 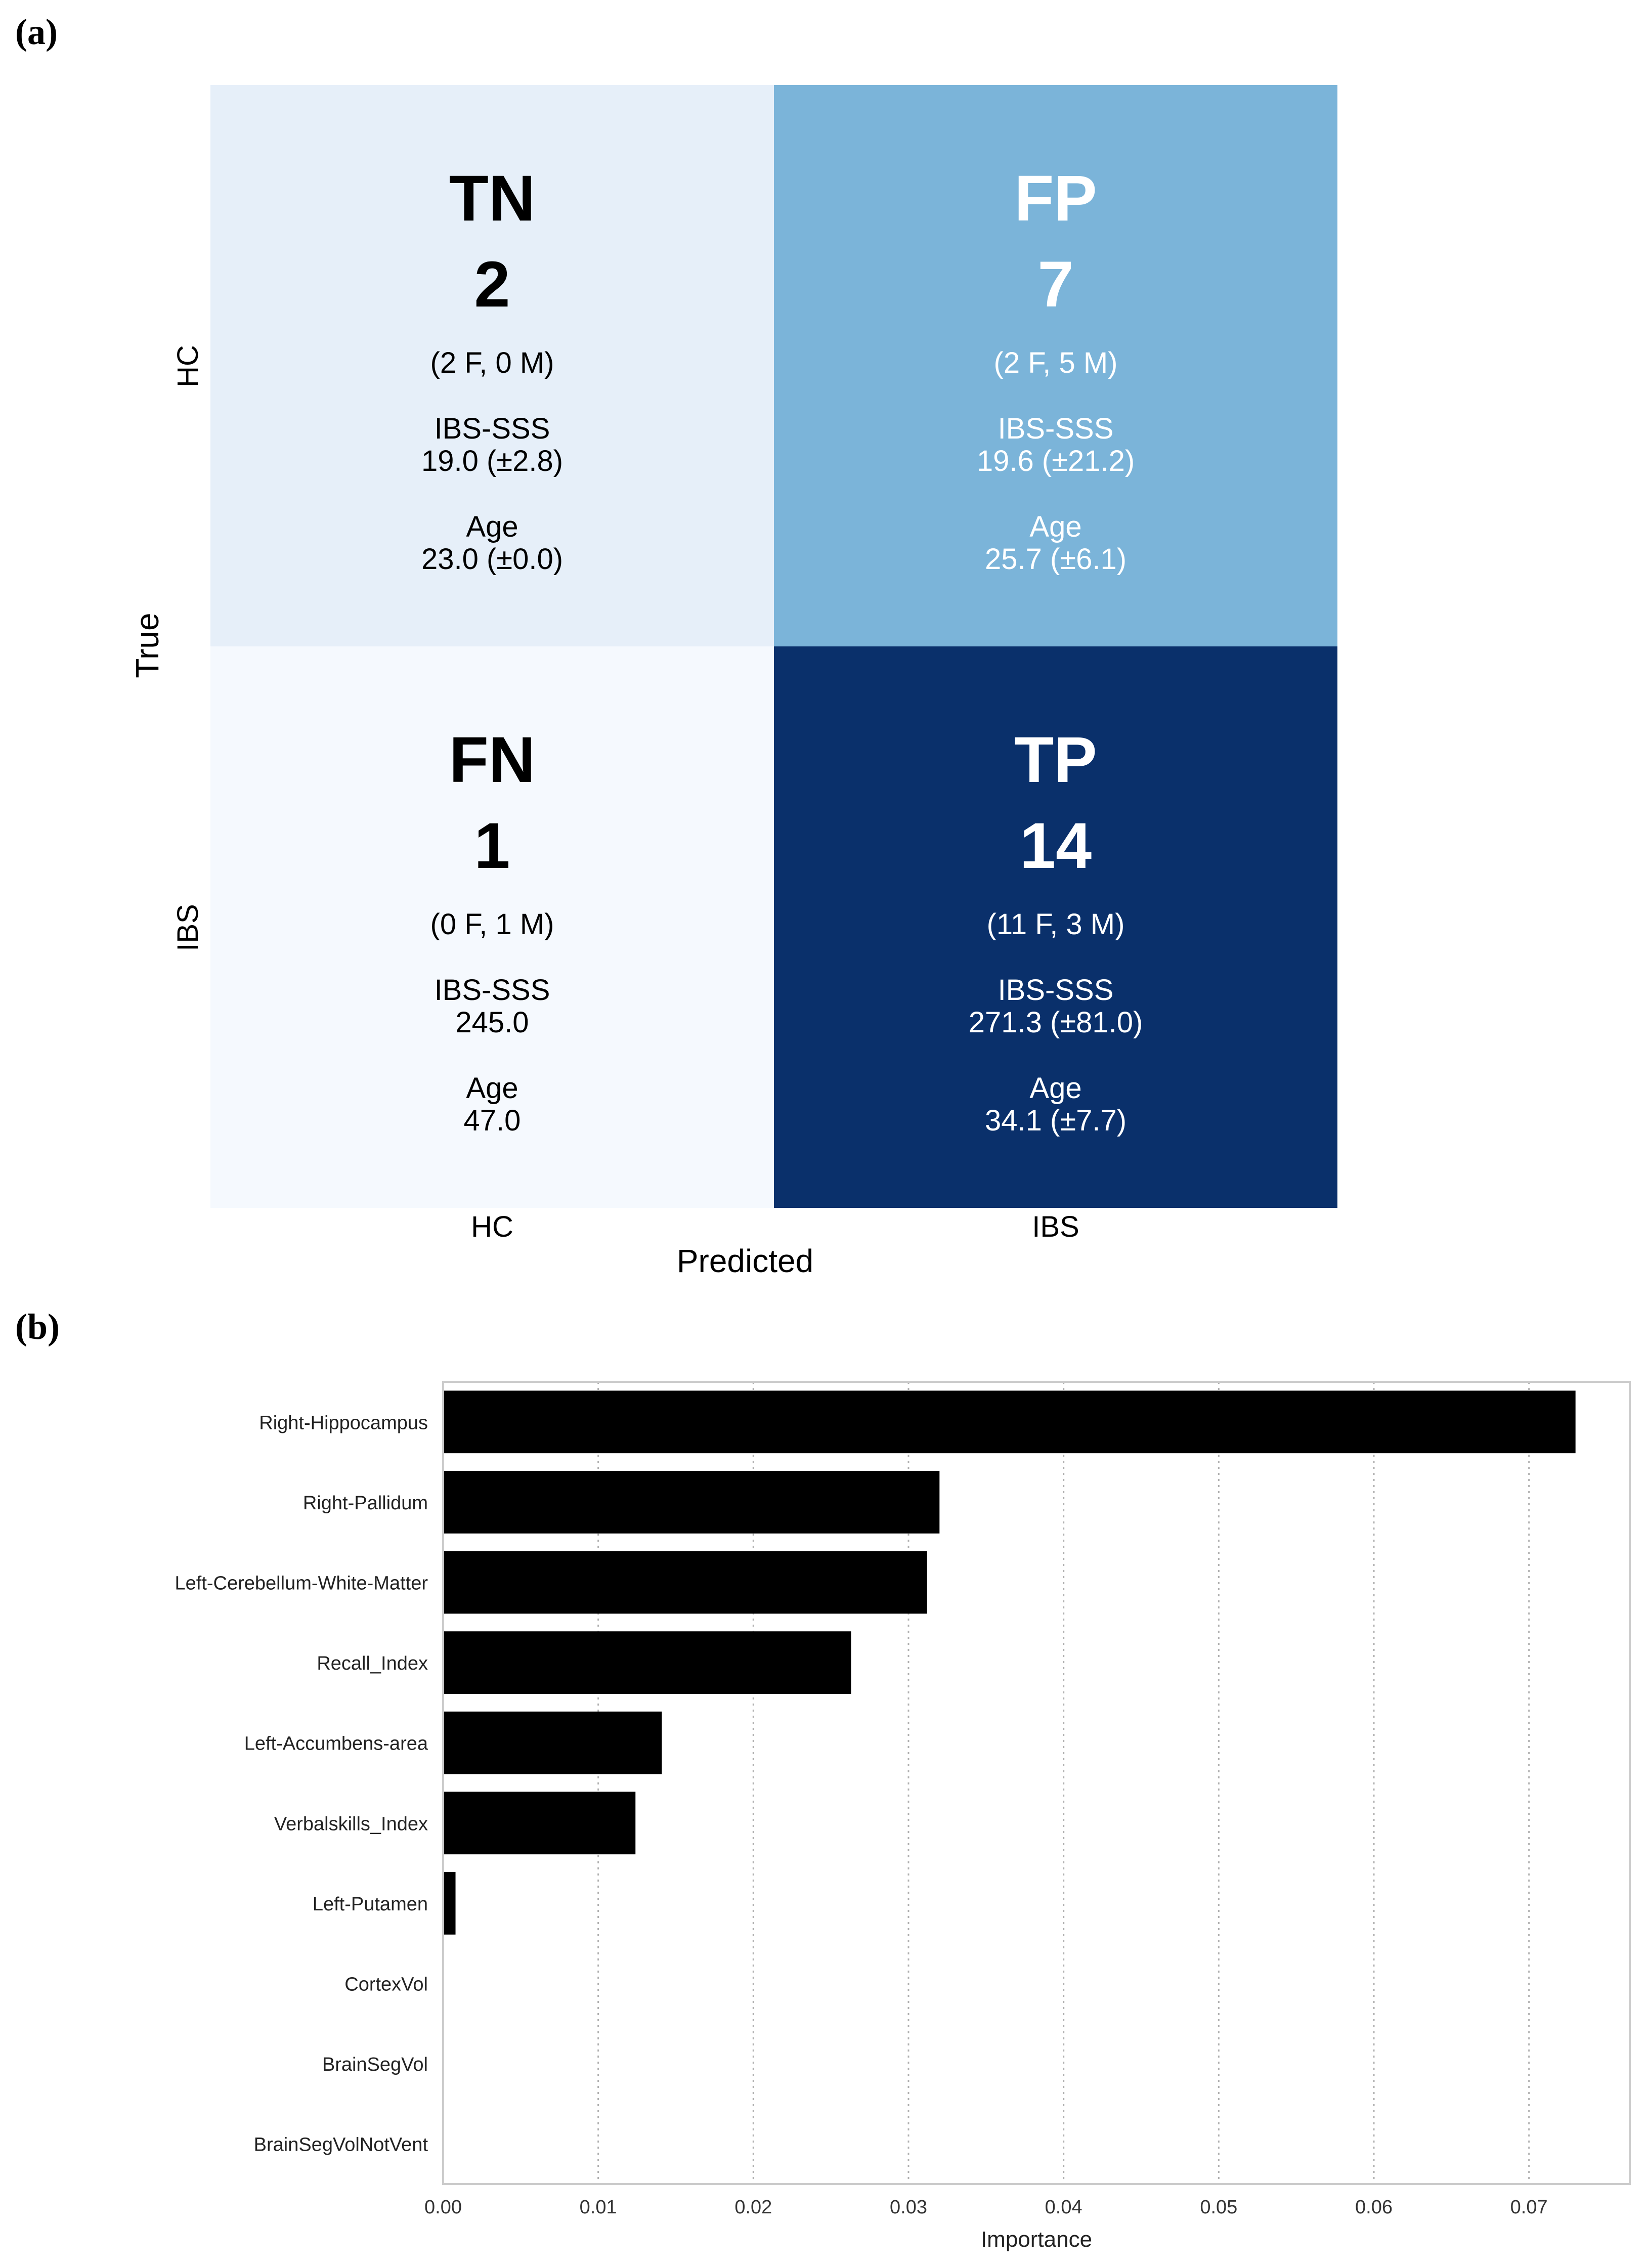 What do you see at coordinates (1055, 924) in the screenshot?
I see `cell-gender: (11 F, 3 M)` at bounding box center [1055, 924].